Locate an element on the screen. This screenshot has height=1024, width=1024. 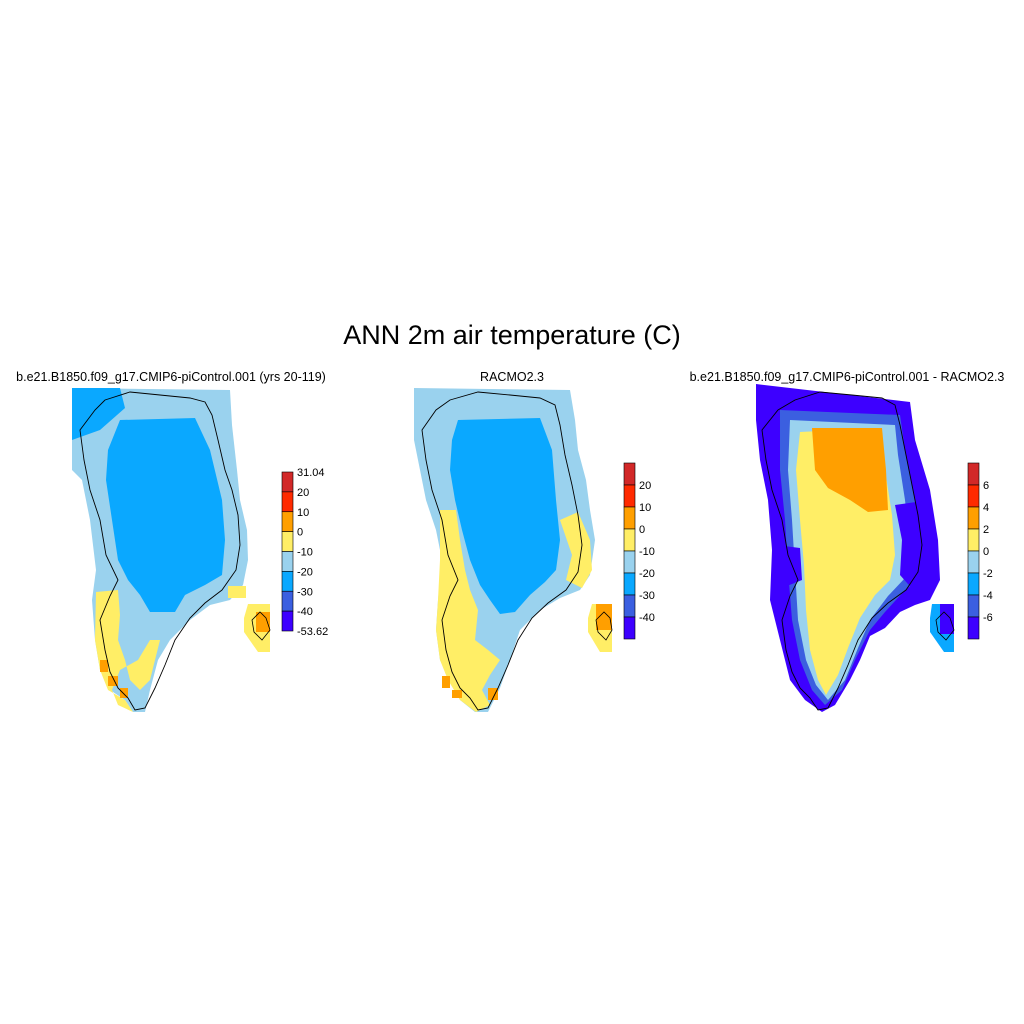
panel3-north-orange is located at coordinates (850, 470).